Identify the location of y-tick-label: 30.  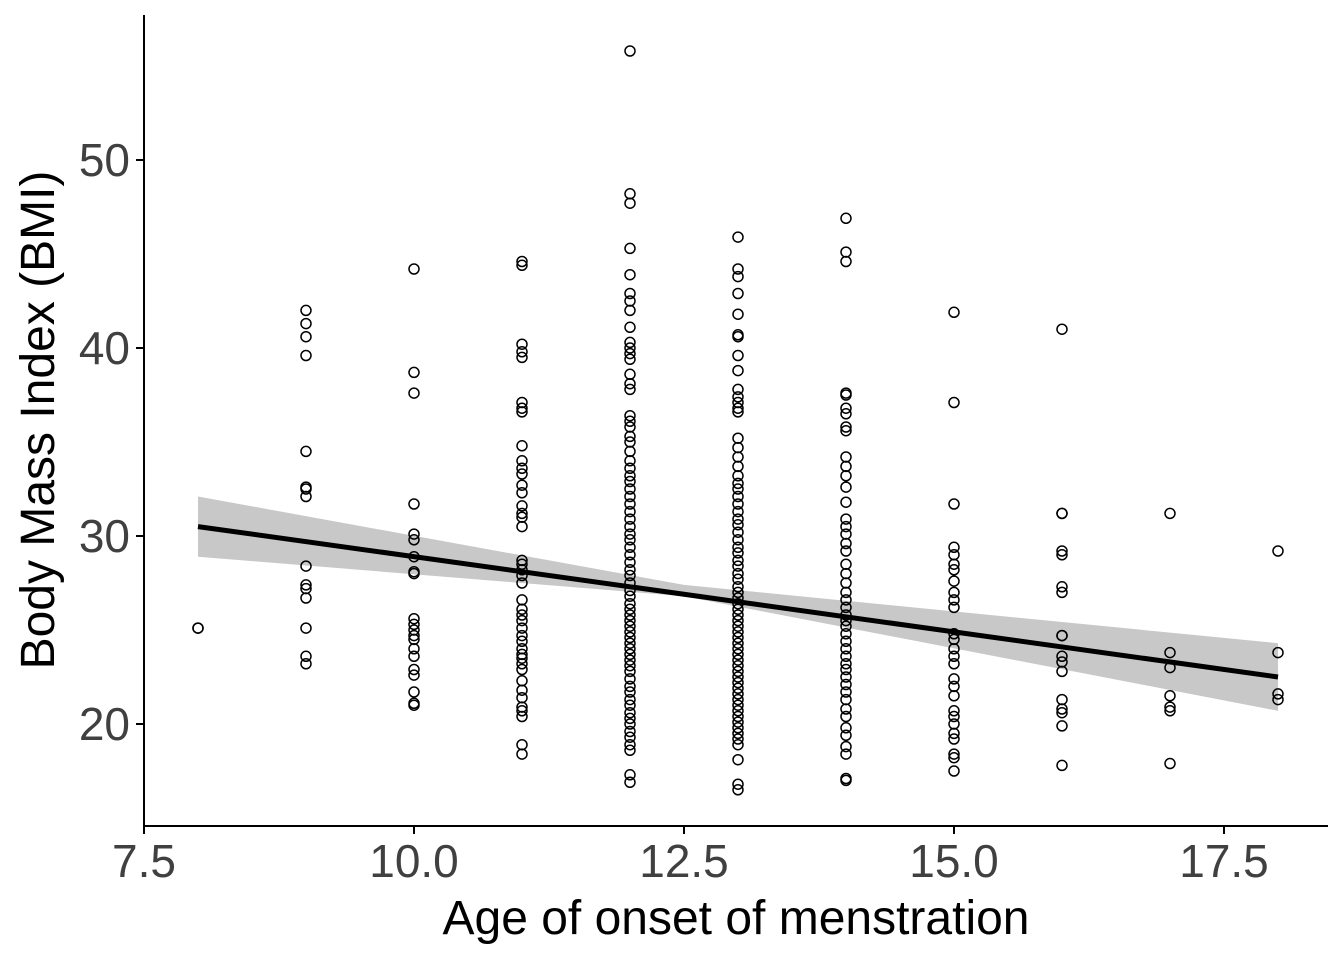
(104, 536).